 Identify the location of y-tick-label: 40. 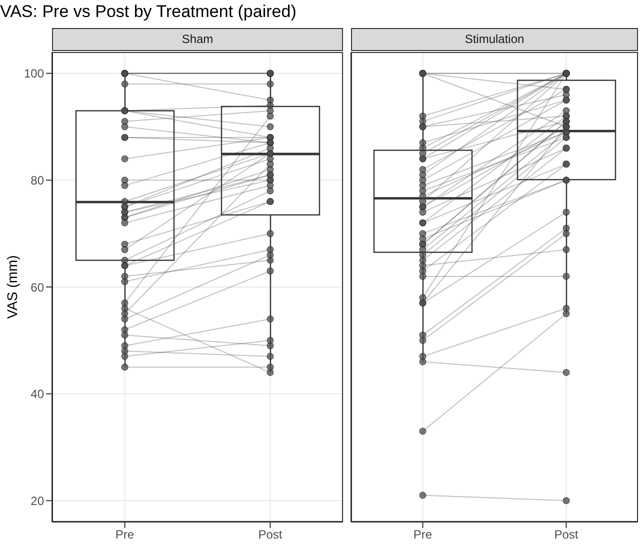
(37, 394).